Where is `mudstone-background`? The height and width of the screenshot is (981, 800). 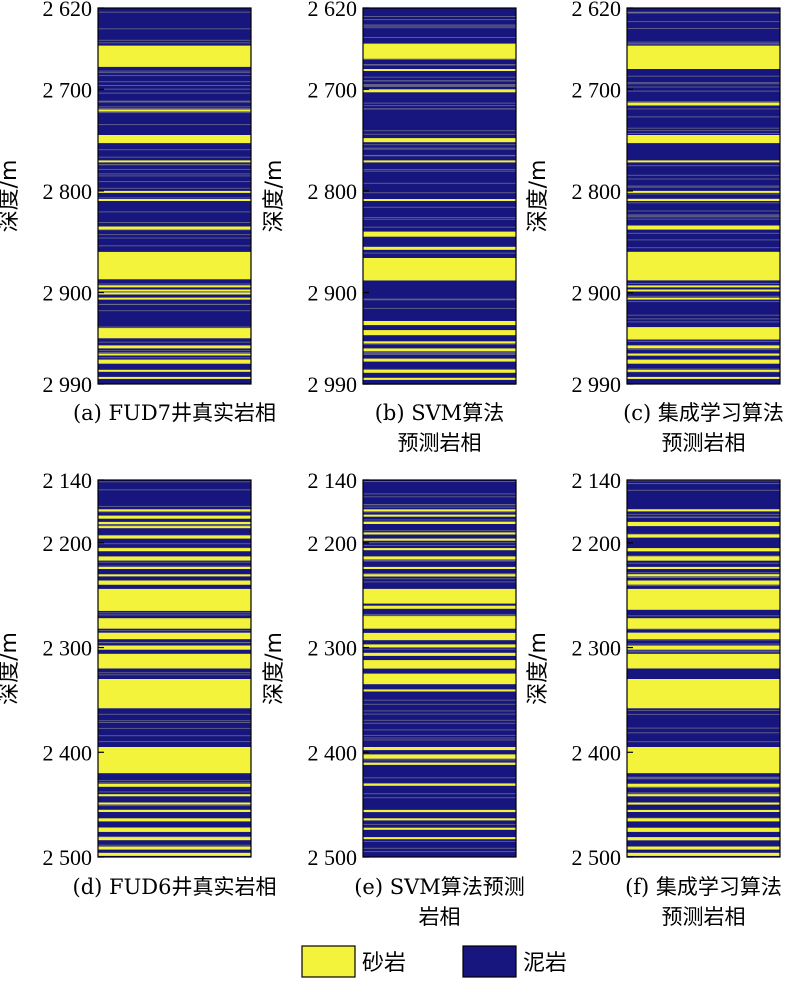 mudstone-background is located at coordinates (703, 196).